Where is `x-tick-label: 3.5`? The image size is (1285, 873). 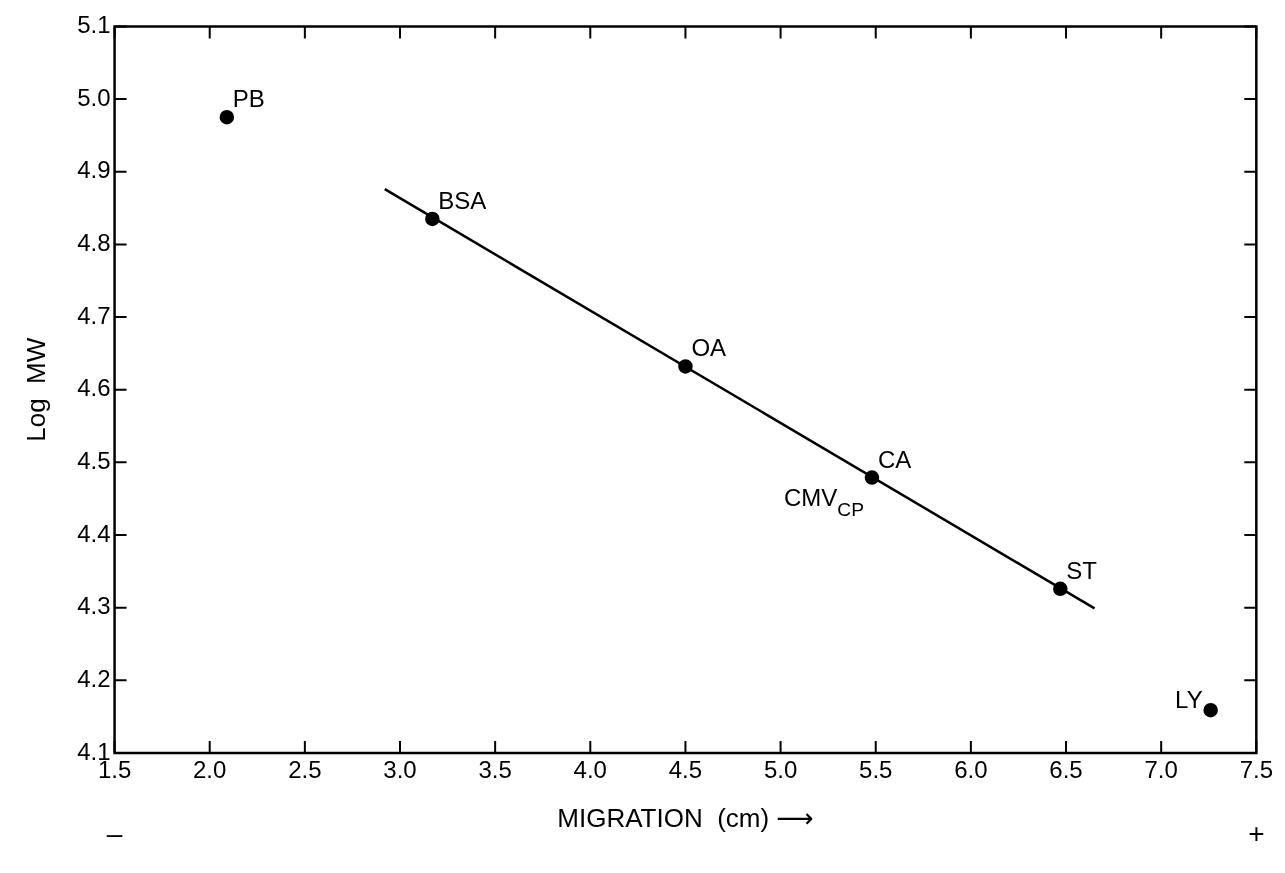
x-tick-label: 3.5 is located at coordinates (495, 770).